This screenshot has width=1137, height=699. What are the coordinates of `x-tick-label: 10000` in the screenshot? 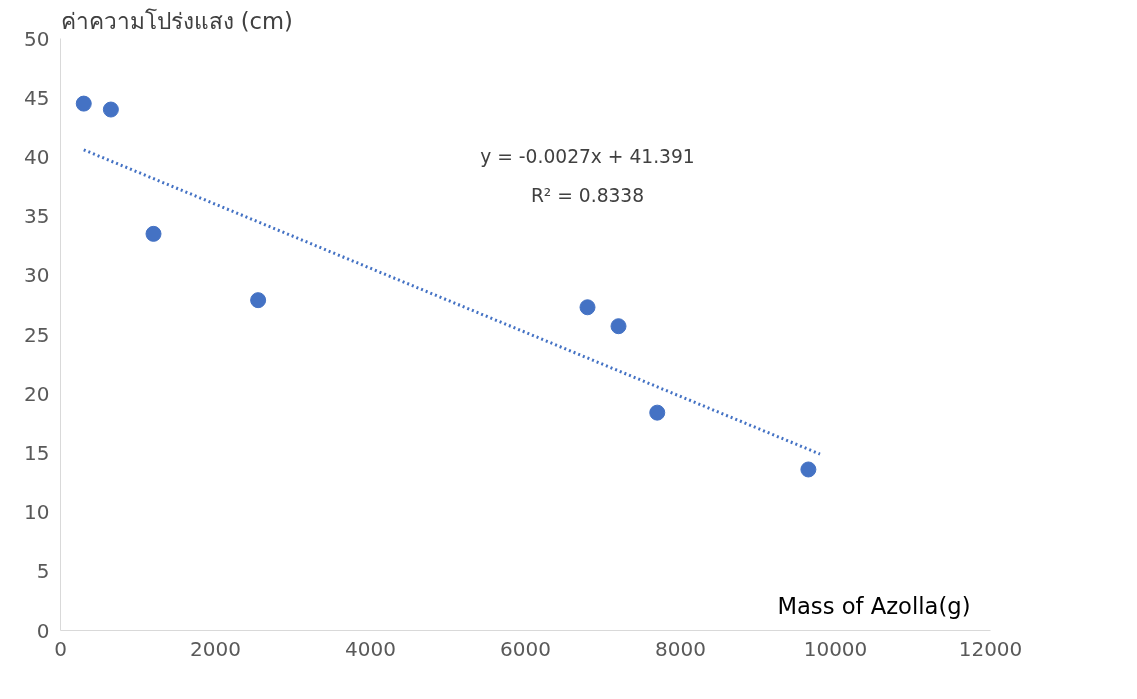 It's located at (835, 648).